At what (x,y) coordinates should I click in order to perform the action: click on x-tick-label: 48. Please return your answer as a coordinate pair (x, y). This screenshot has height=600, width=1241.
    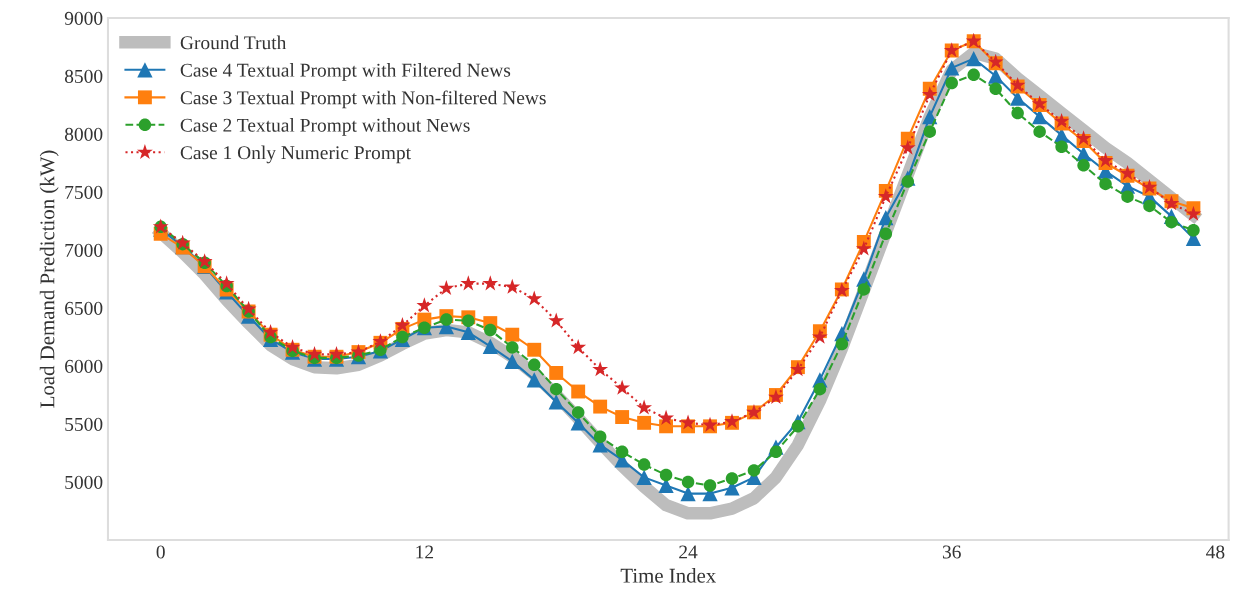
    Looking at the image, I should click on (1215, 552).